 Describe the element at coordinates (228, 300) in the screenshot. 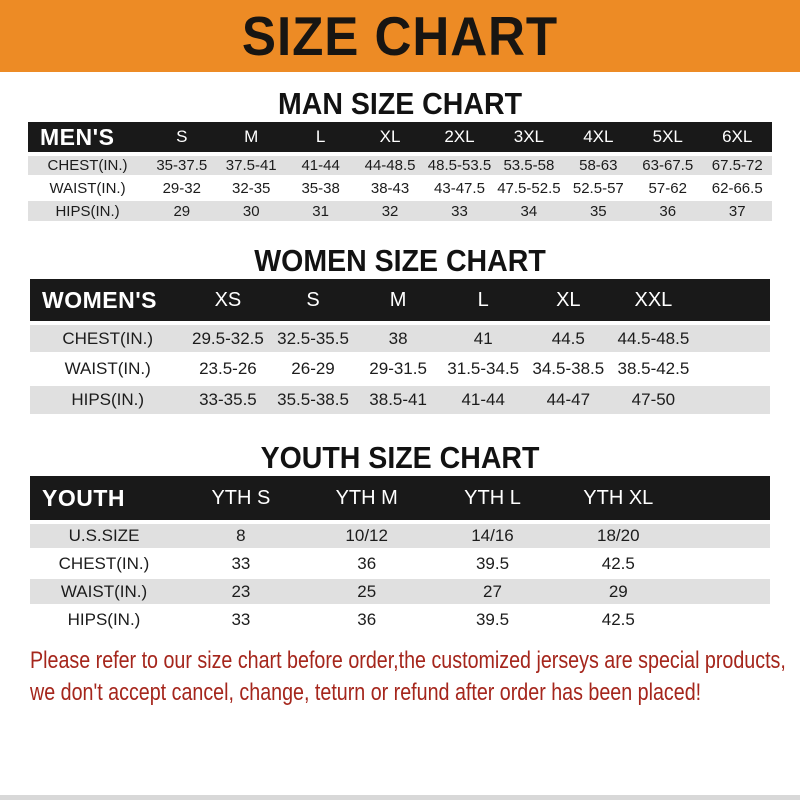

I see `women-col-header: XS` at that location.